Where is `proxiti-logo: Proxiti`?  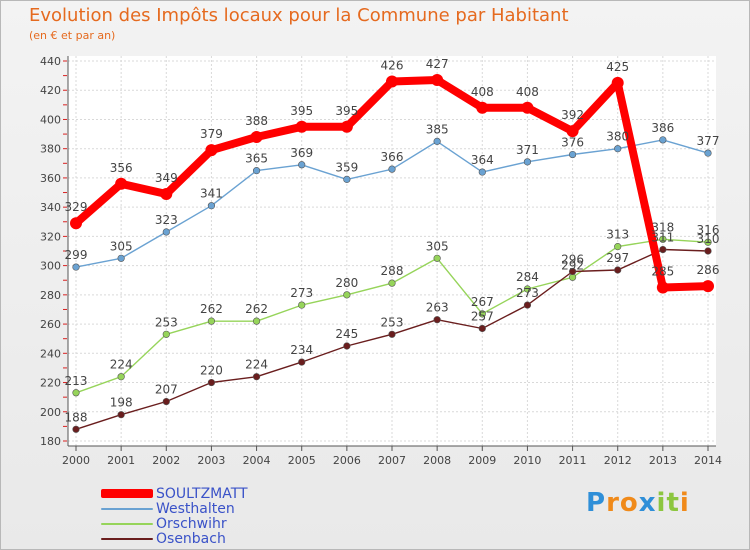 proxiti-logo: Proxiti is located at coordinates (638, 503).